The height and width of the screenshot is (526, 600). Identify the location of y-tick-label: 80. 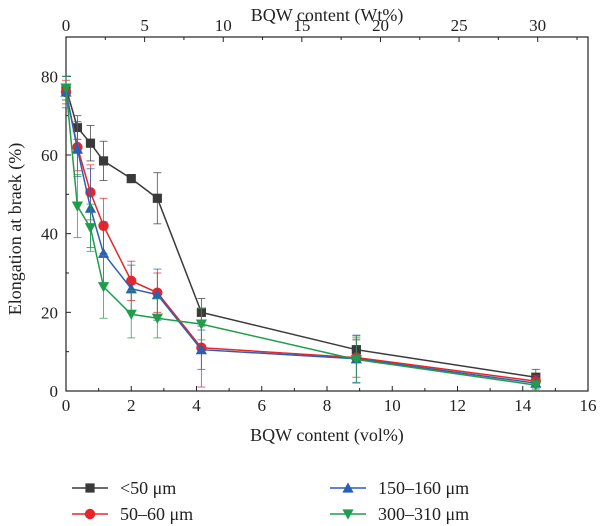
(49, 76).